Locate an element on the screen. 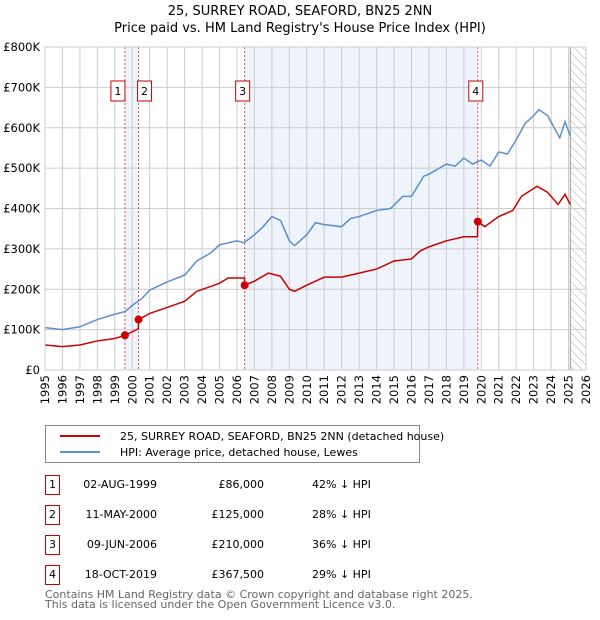 The image size is (600, 620). sale-4-flag is located at coordinates (476, 91).